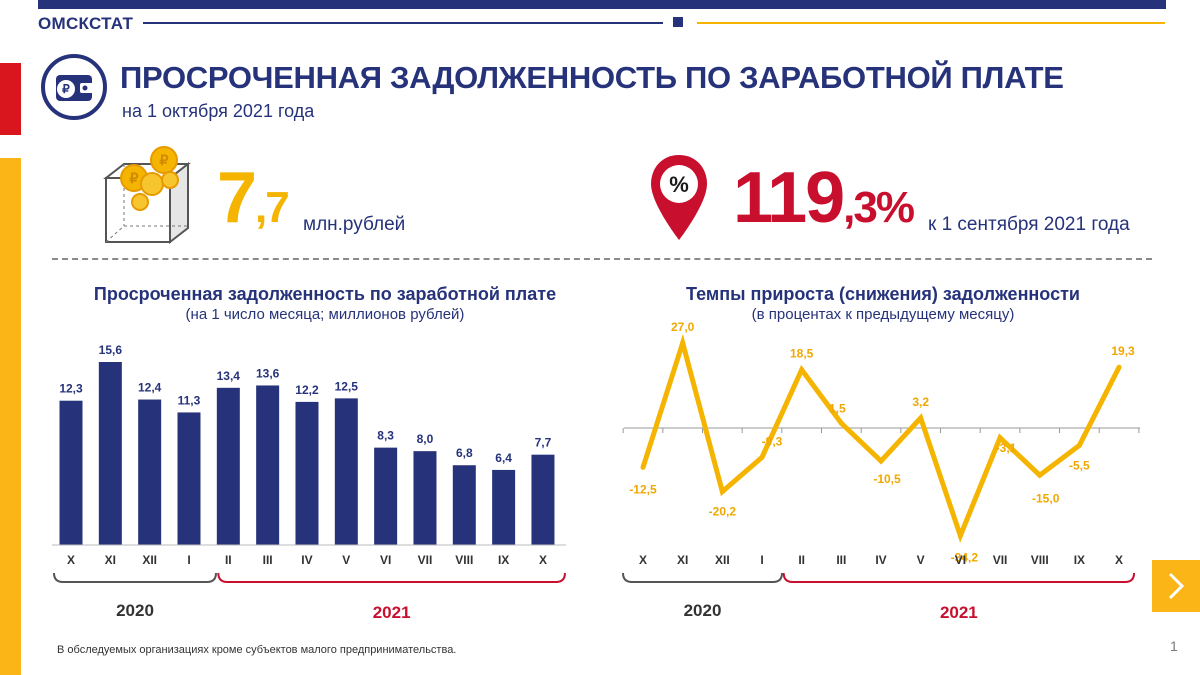 The image size is (1200, 675). I want to click on point-value-label: 19,3, so click(1123, 351).